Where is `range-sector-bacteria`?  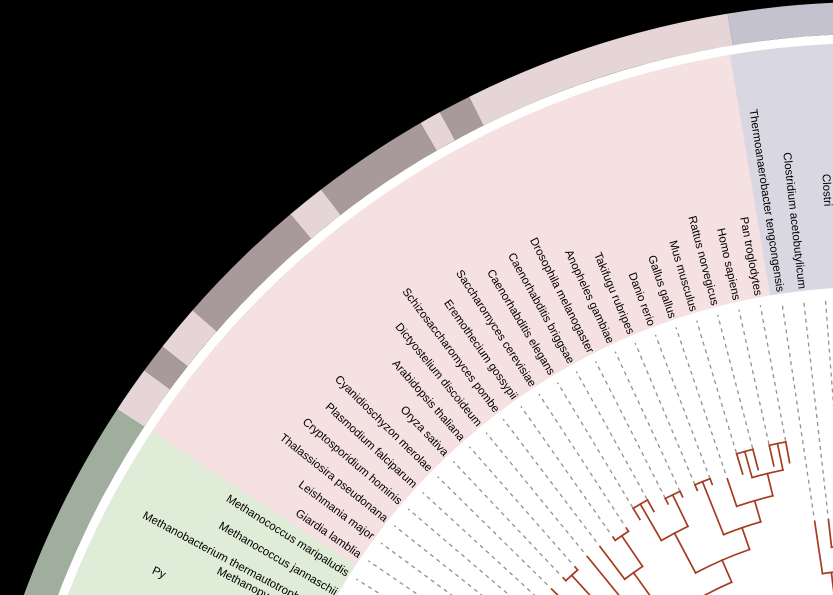
range-sector-bacteria is located at coordinates (781, 169).